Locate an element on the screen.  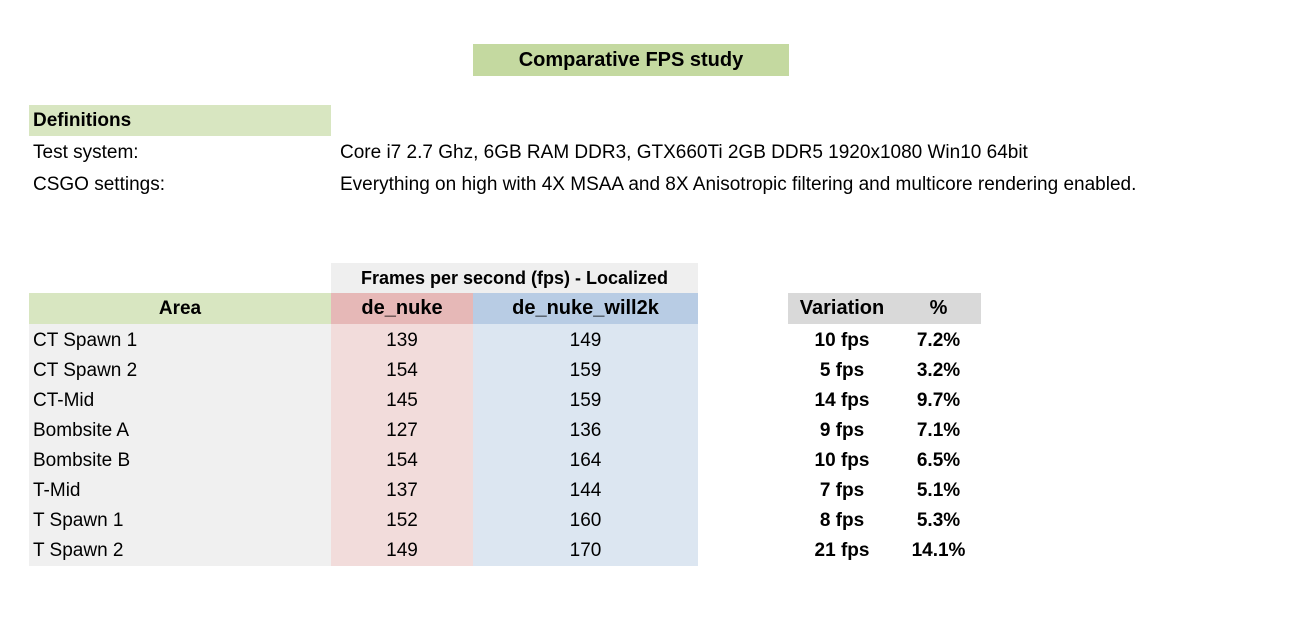
de-nuke-cell: 152 is located at coordinates (402, 520).